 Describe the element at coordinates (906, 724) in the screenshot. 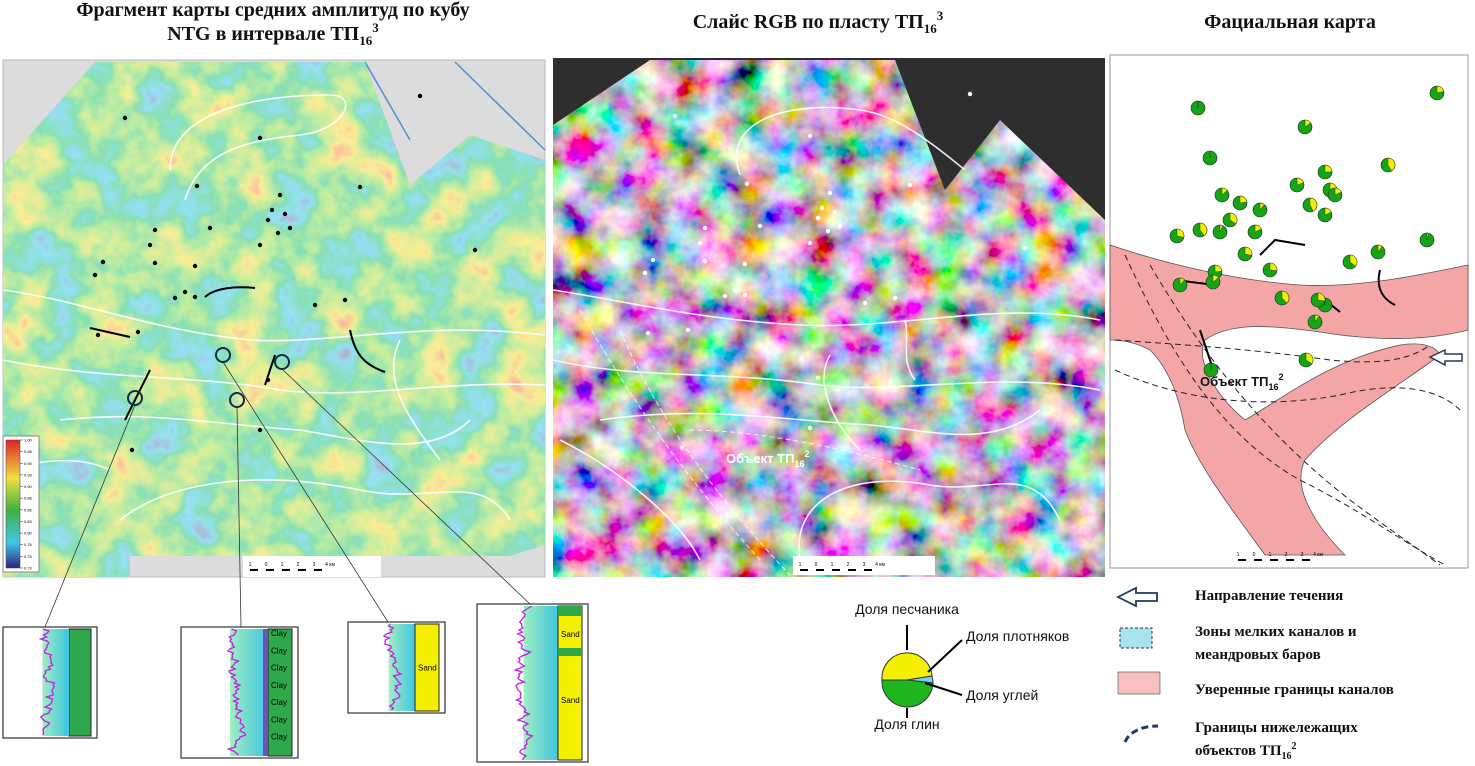

I see `pie-label: Доля глин` at that location.